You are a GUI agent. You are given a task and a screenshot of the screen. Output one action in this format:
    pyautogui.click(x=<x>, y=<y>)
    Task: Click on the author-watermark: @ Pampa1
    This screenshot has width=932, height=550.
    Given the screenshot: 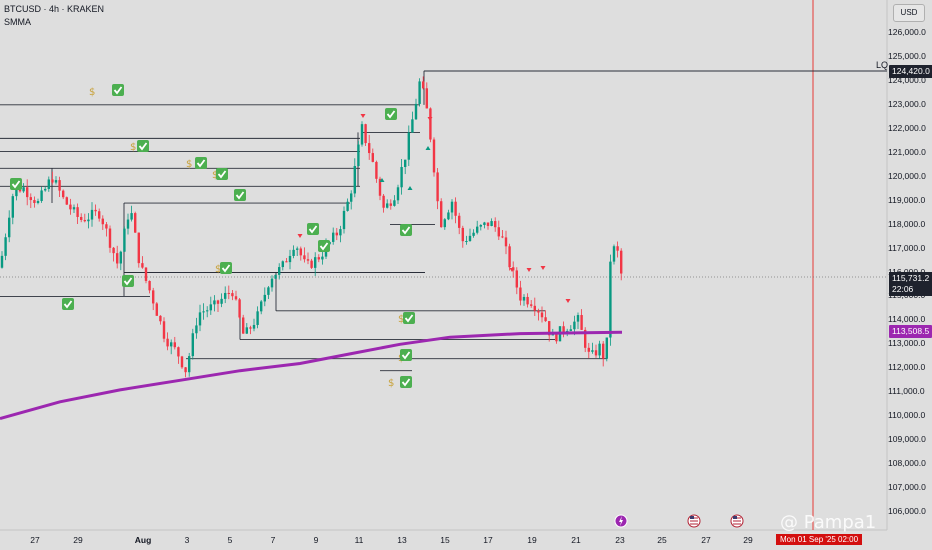 What is the action you would take?
    pyautogui.click(x=828, y=522)
    